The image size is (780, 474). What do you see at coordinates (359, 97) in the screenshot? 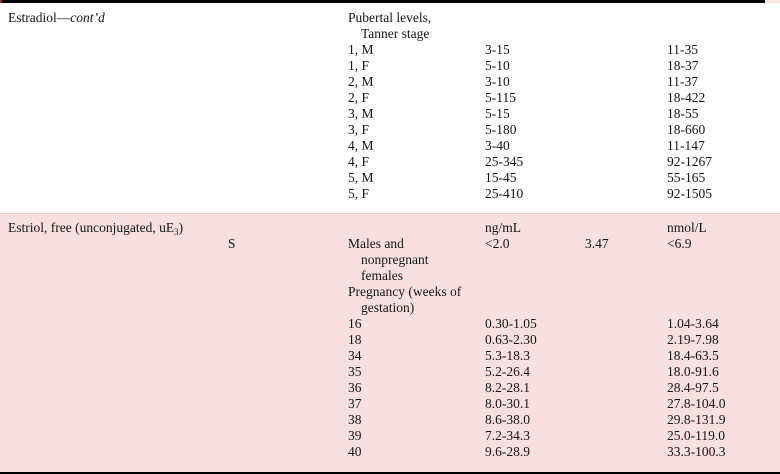
I see `tanner-stage-cell: 2, F` at bounding box center [359, 97].